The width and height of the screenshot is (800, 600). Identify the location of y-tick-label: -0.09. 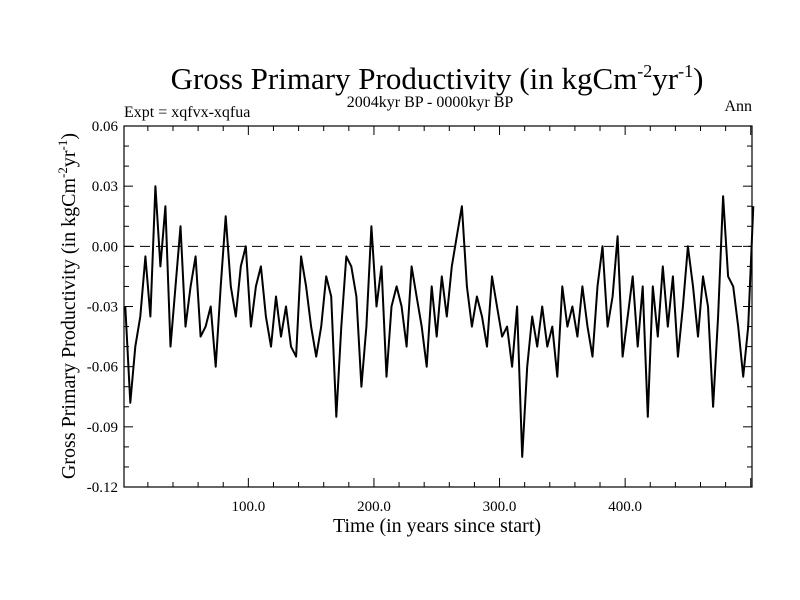
(102, 428).